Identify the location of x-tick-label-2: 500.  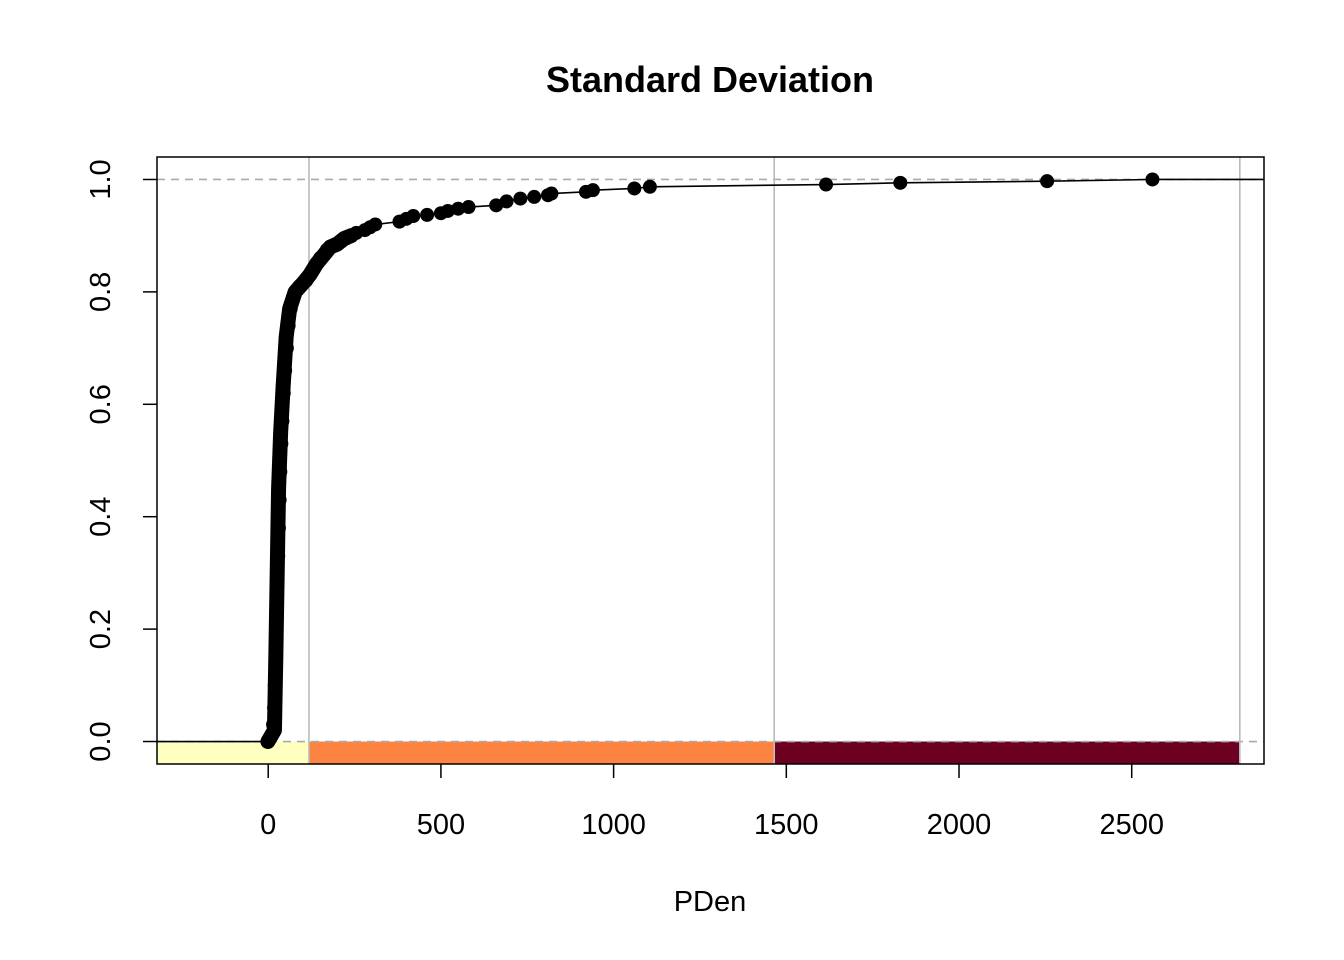
(441, 825).